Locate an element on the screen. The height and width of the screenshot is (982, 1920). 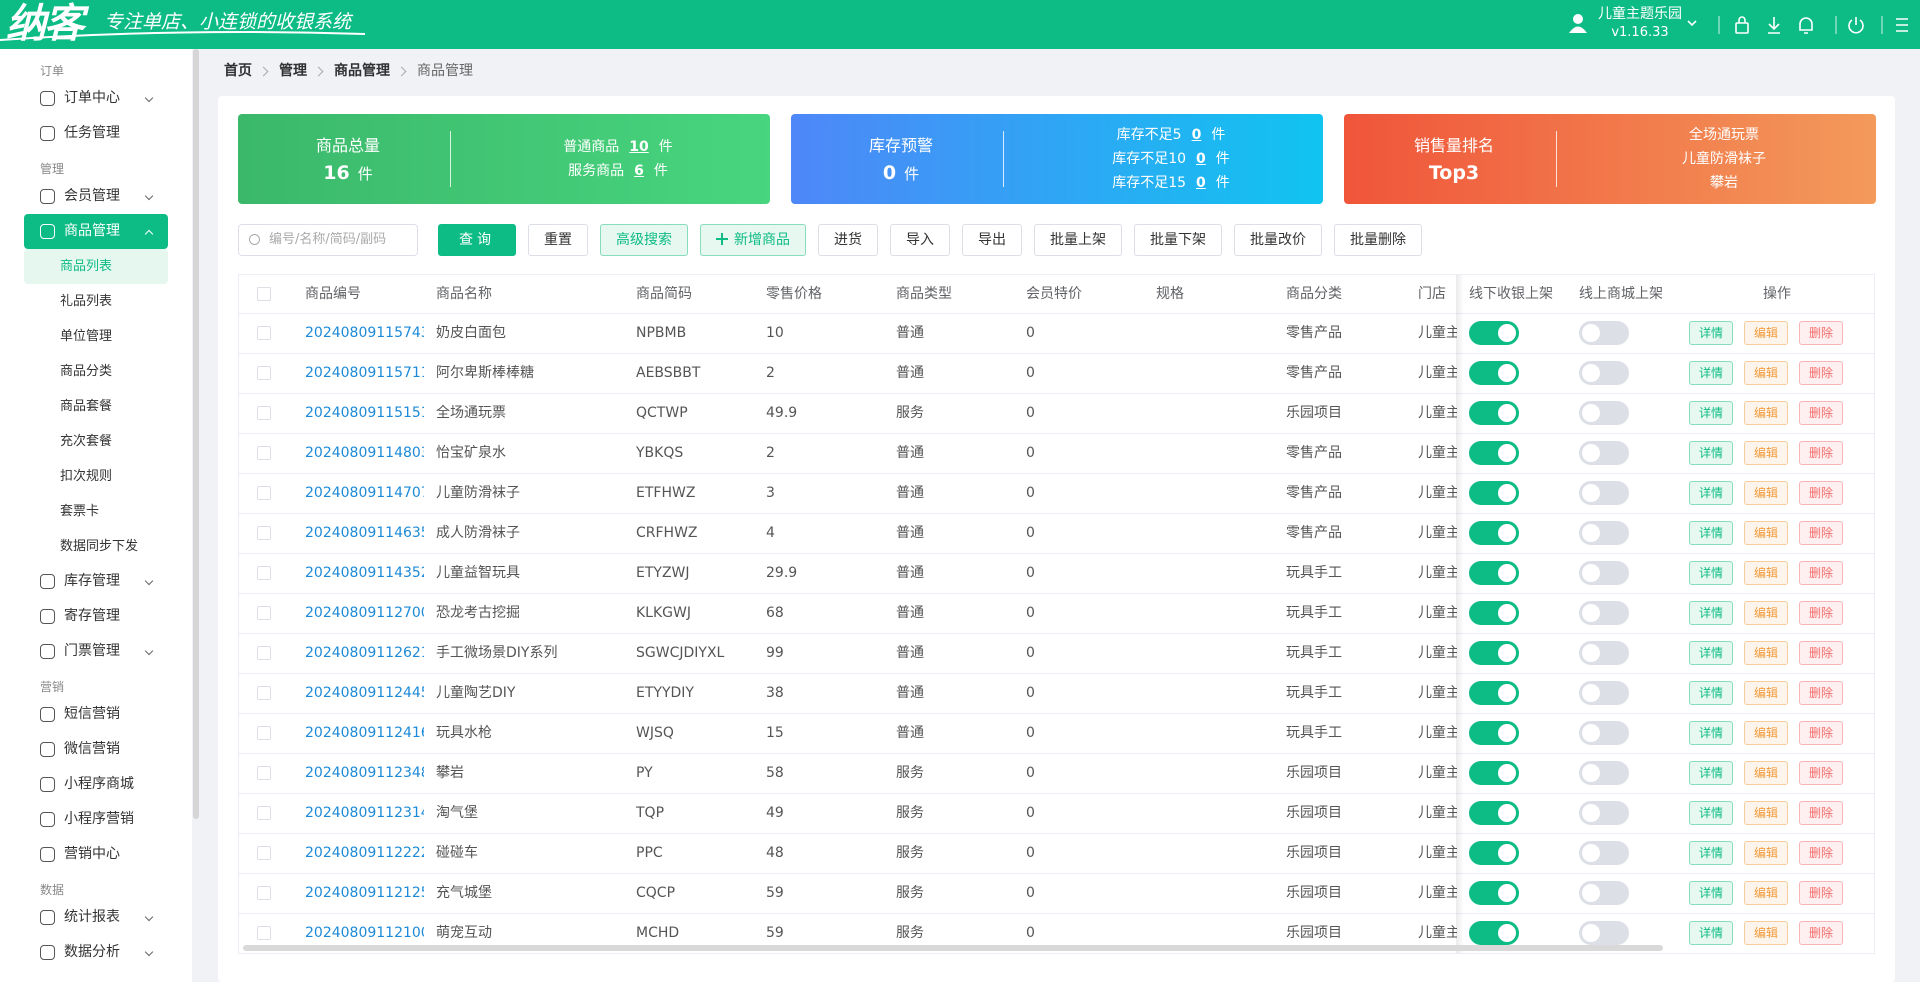
nav-item: 会员管理 is located at coordinates (96, 196).